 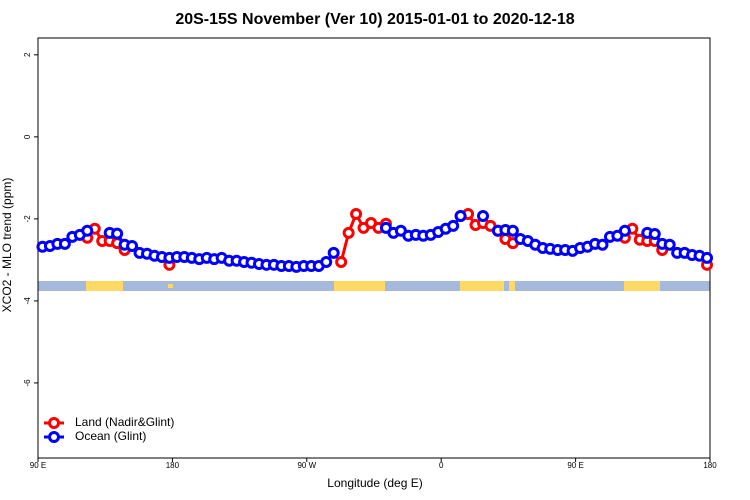 I want to click on y-tick-label: -2, so click(x=27, y=219).